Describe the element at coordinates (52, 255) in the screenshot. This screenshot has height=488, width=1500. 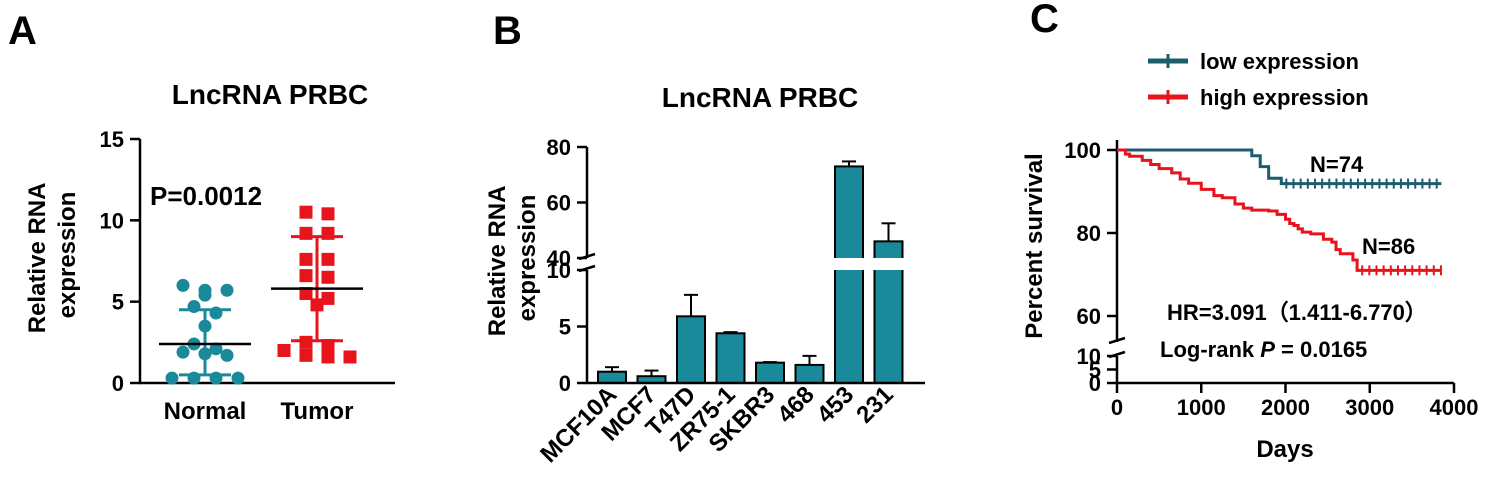
I see `panel-a-ylabel: Relative RNA expression` at that location.